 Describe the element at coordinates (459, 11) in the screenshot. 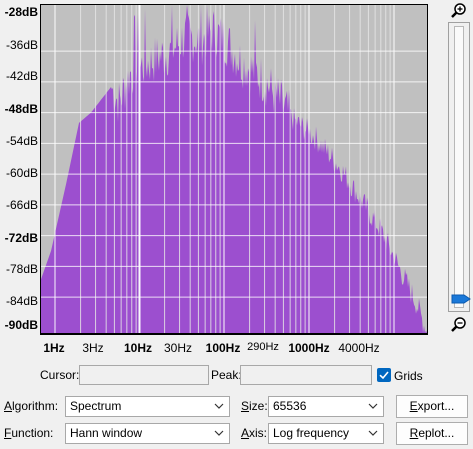

I see `zoom-in-icon` at that location.